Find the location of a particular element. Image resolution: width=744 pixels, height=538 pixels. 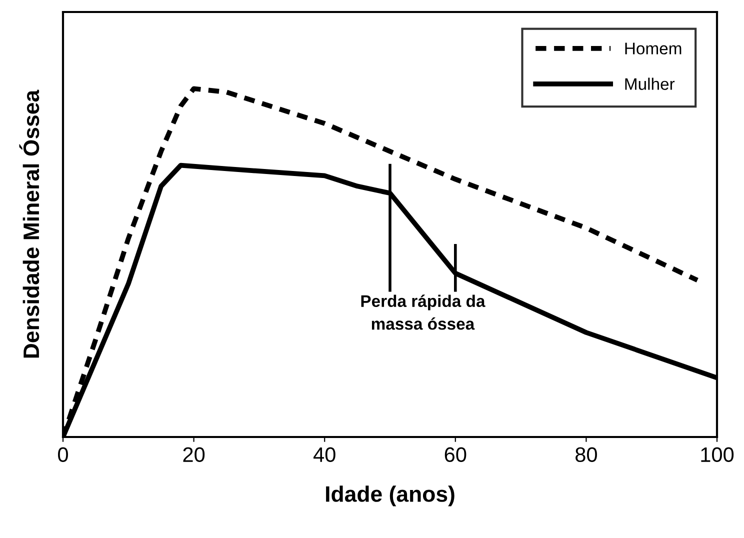

x-tick-label: 100 is located at coordinates (717, 454).